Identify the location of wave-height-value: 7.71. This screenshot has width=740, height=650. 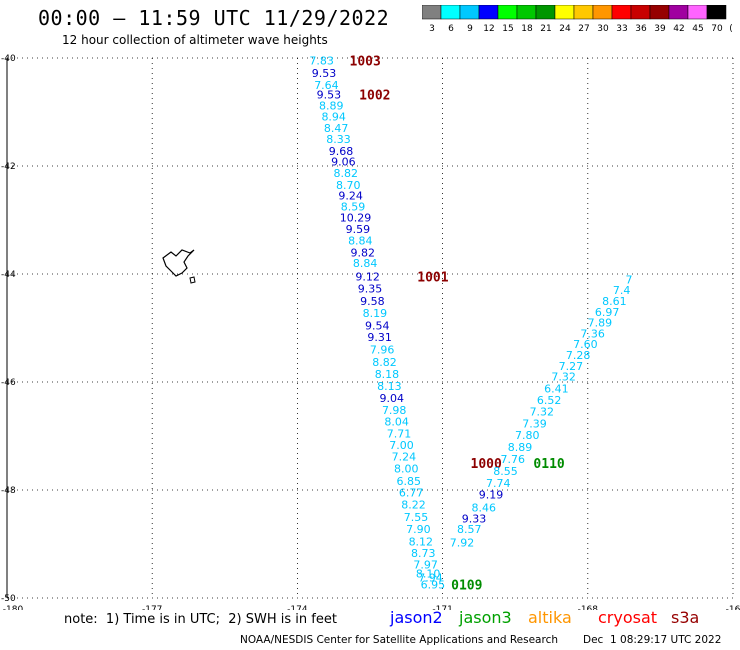
(399, 433).